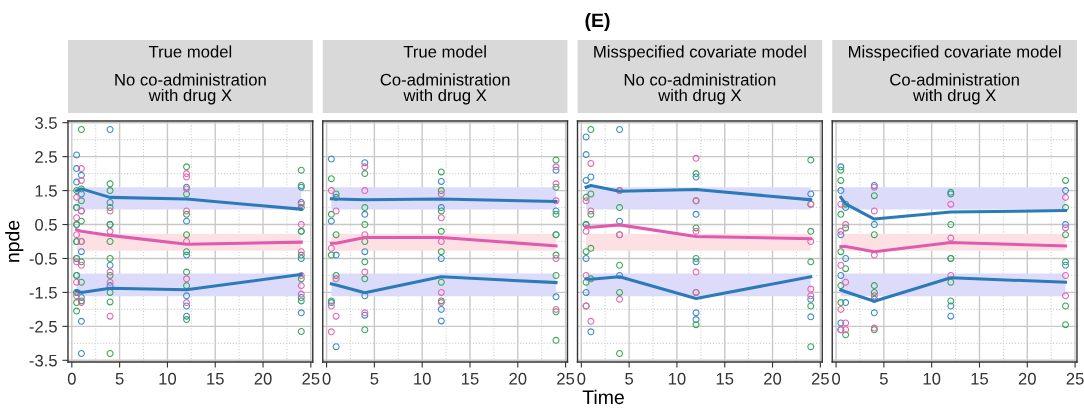 The width and height of the screenshot is (1084, 412). What do you see at coordinates (43, 360) in the screenshot?
I see `y-tick-label: -3.5` at bounding box center [43, 360].